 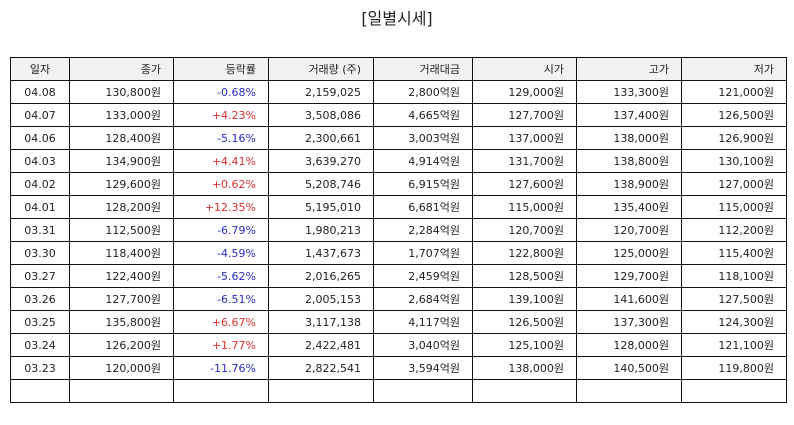 What do you see at coordinates (121, 138) in the screenshot?
I see `cell-close: 128,400원` at bounding box center [121, 138].